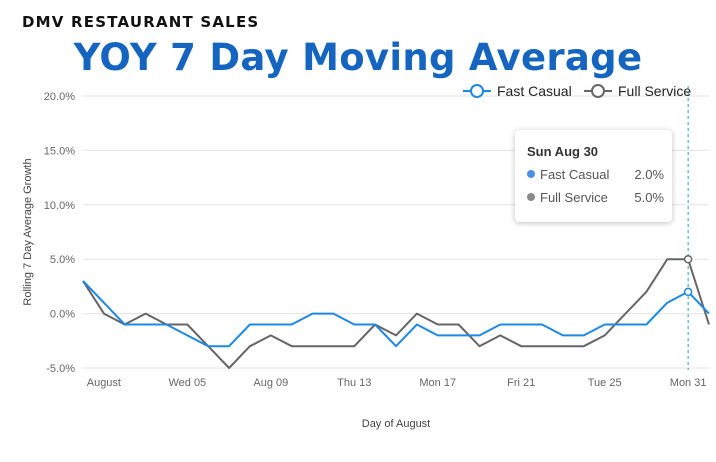 Image resolution: width=716 pixels, height=462 pixels. I want to click on x-tick-label: Tue 25, so click(605, 383).